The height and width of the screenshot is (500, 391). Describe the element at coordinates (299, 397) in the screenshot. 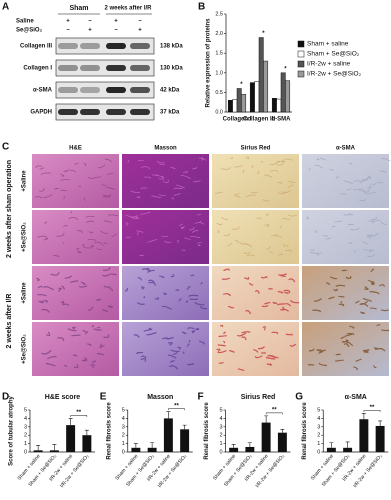

I see `panel-letter: G` at that location.